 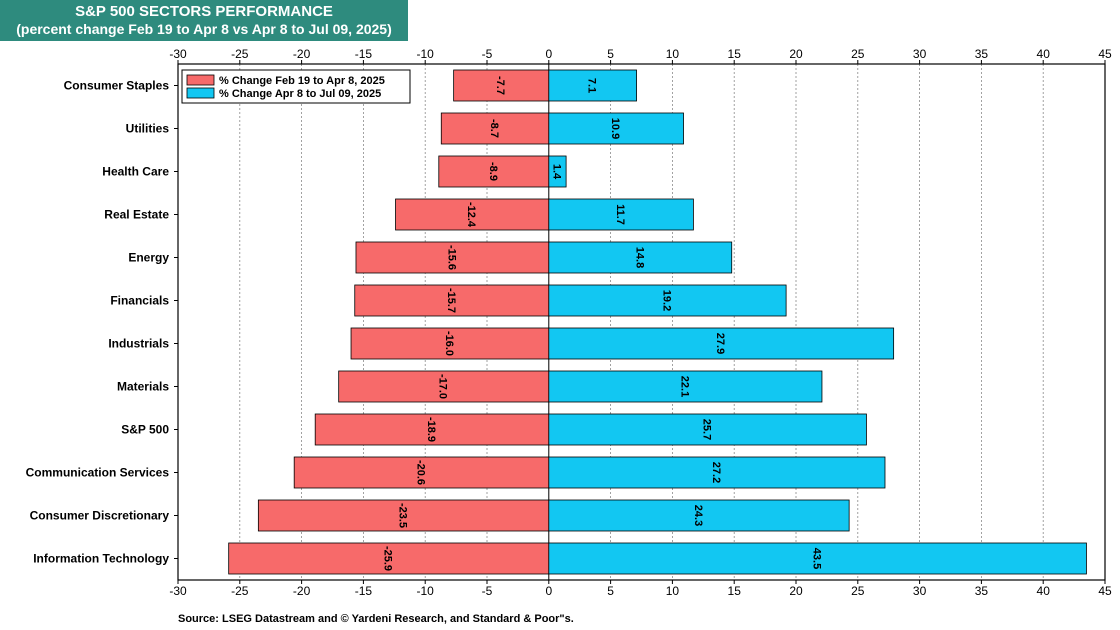 I want to click on tick-label-top: -10, so click(x=426, y=54).